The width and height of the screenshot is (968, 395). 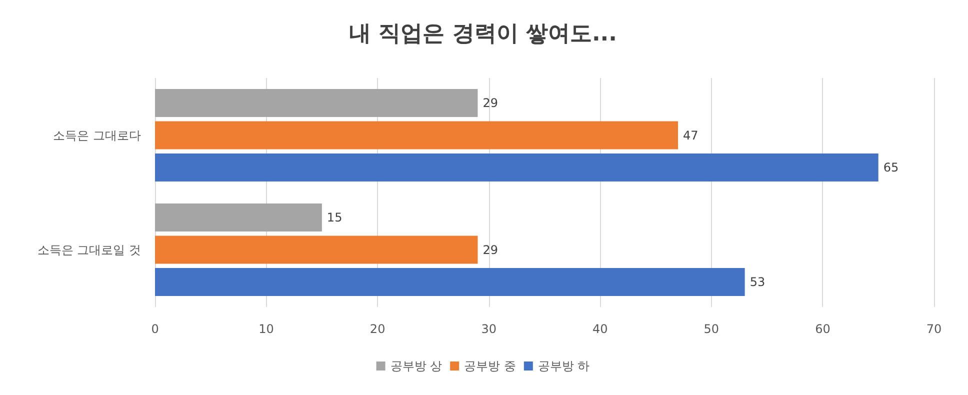 I want to click on x-tick-label: 60, so click(x=822, y=329).